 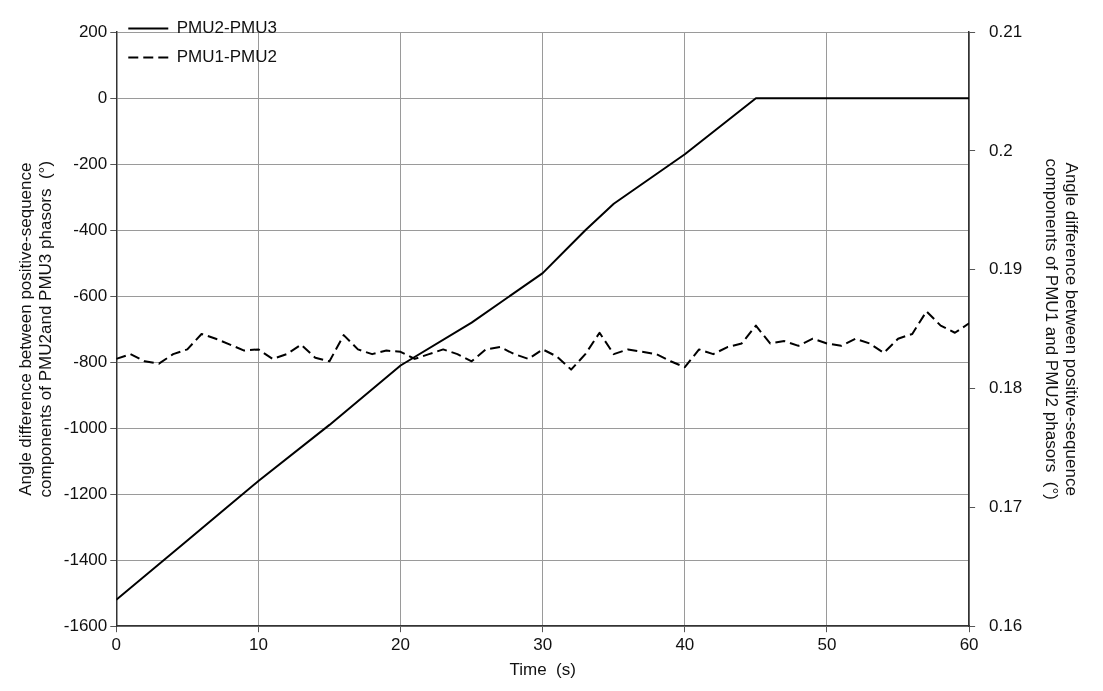 I want to click on y-tick-label: -200, so click(x=90, y=163).